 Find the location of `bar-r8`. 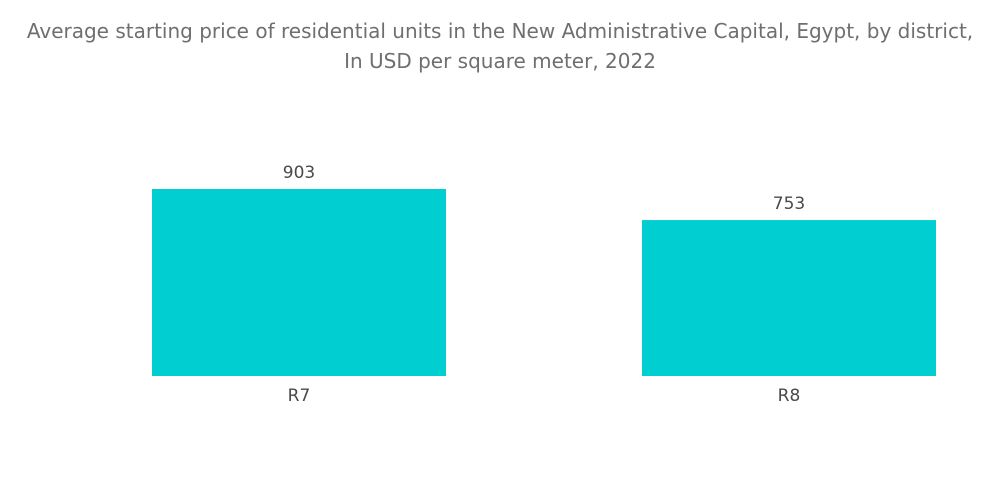

bar-r8 is located at coordinates (789, 298).